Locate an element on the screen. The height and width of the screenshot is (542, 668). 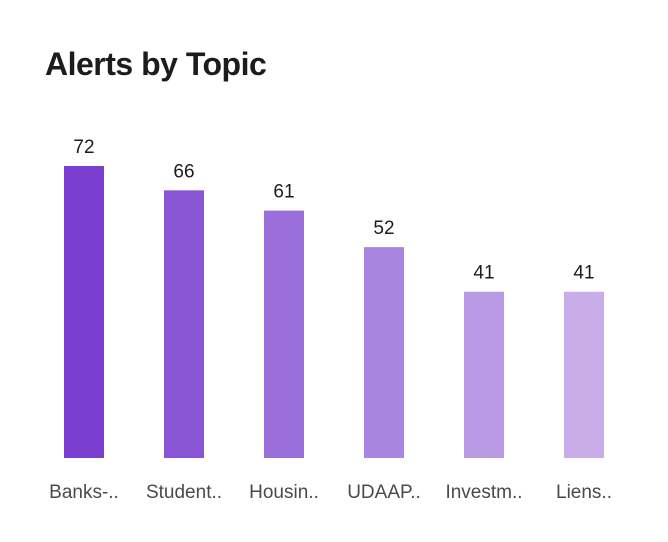
category-label-4: UDAAP.. is located at coordinates (384, 492).